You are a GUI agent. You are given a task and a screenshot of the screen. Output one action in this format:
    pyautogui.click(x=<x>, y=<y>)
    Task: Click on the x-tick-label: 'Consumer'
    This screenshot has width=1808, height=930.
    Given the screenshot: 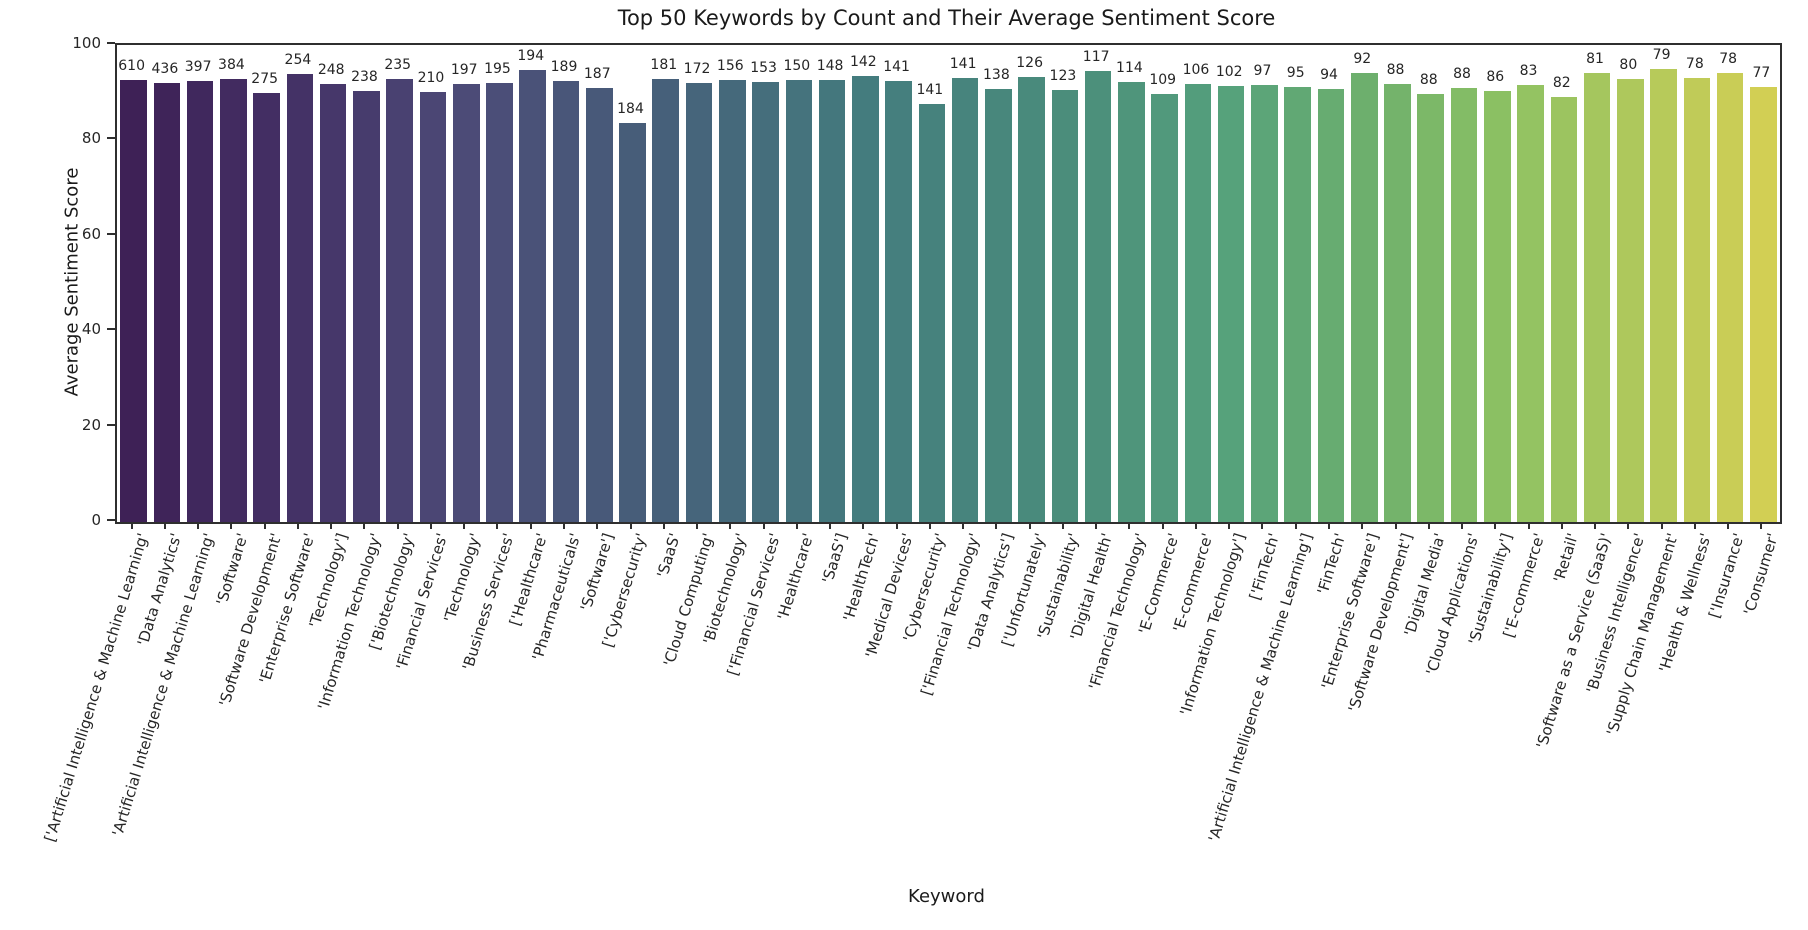 What is the action you would take?
    pyautogui.click(x=1760, y=574)
    